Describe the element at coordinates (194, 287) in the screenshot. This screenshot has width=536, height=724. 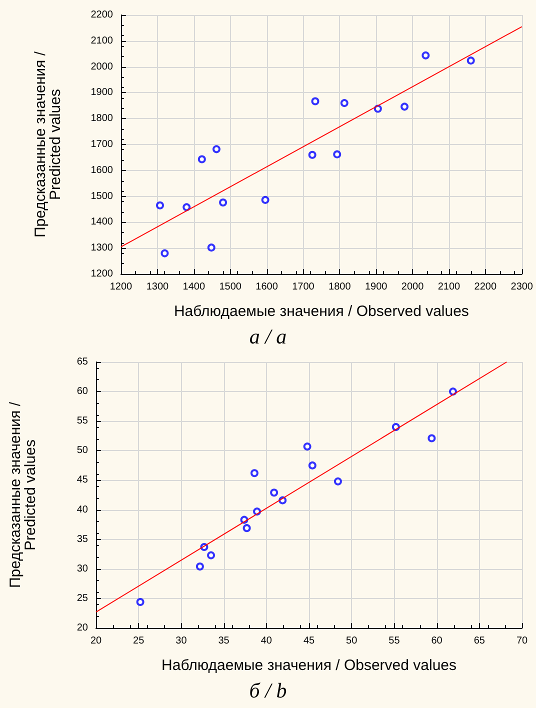
I see `x-tick-label: 1400` at that location.